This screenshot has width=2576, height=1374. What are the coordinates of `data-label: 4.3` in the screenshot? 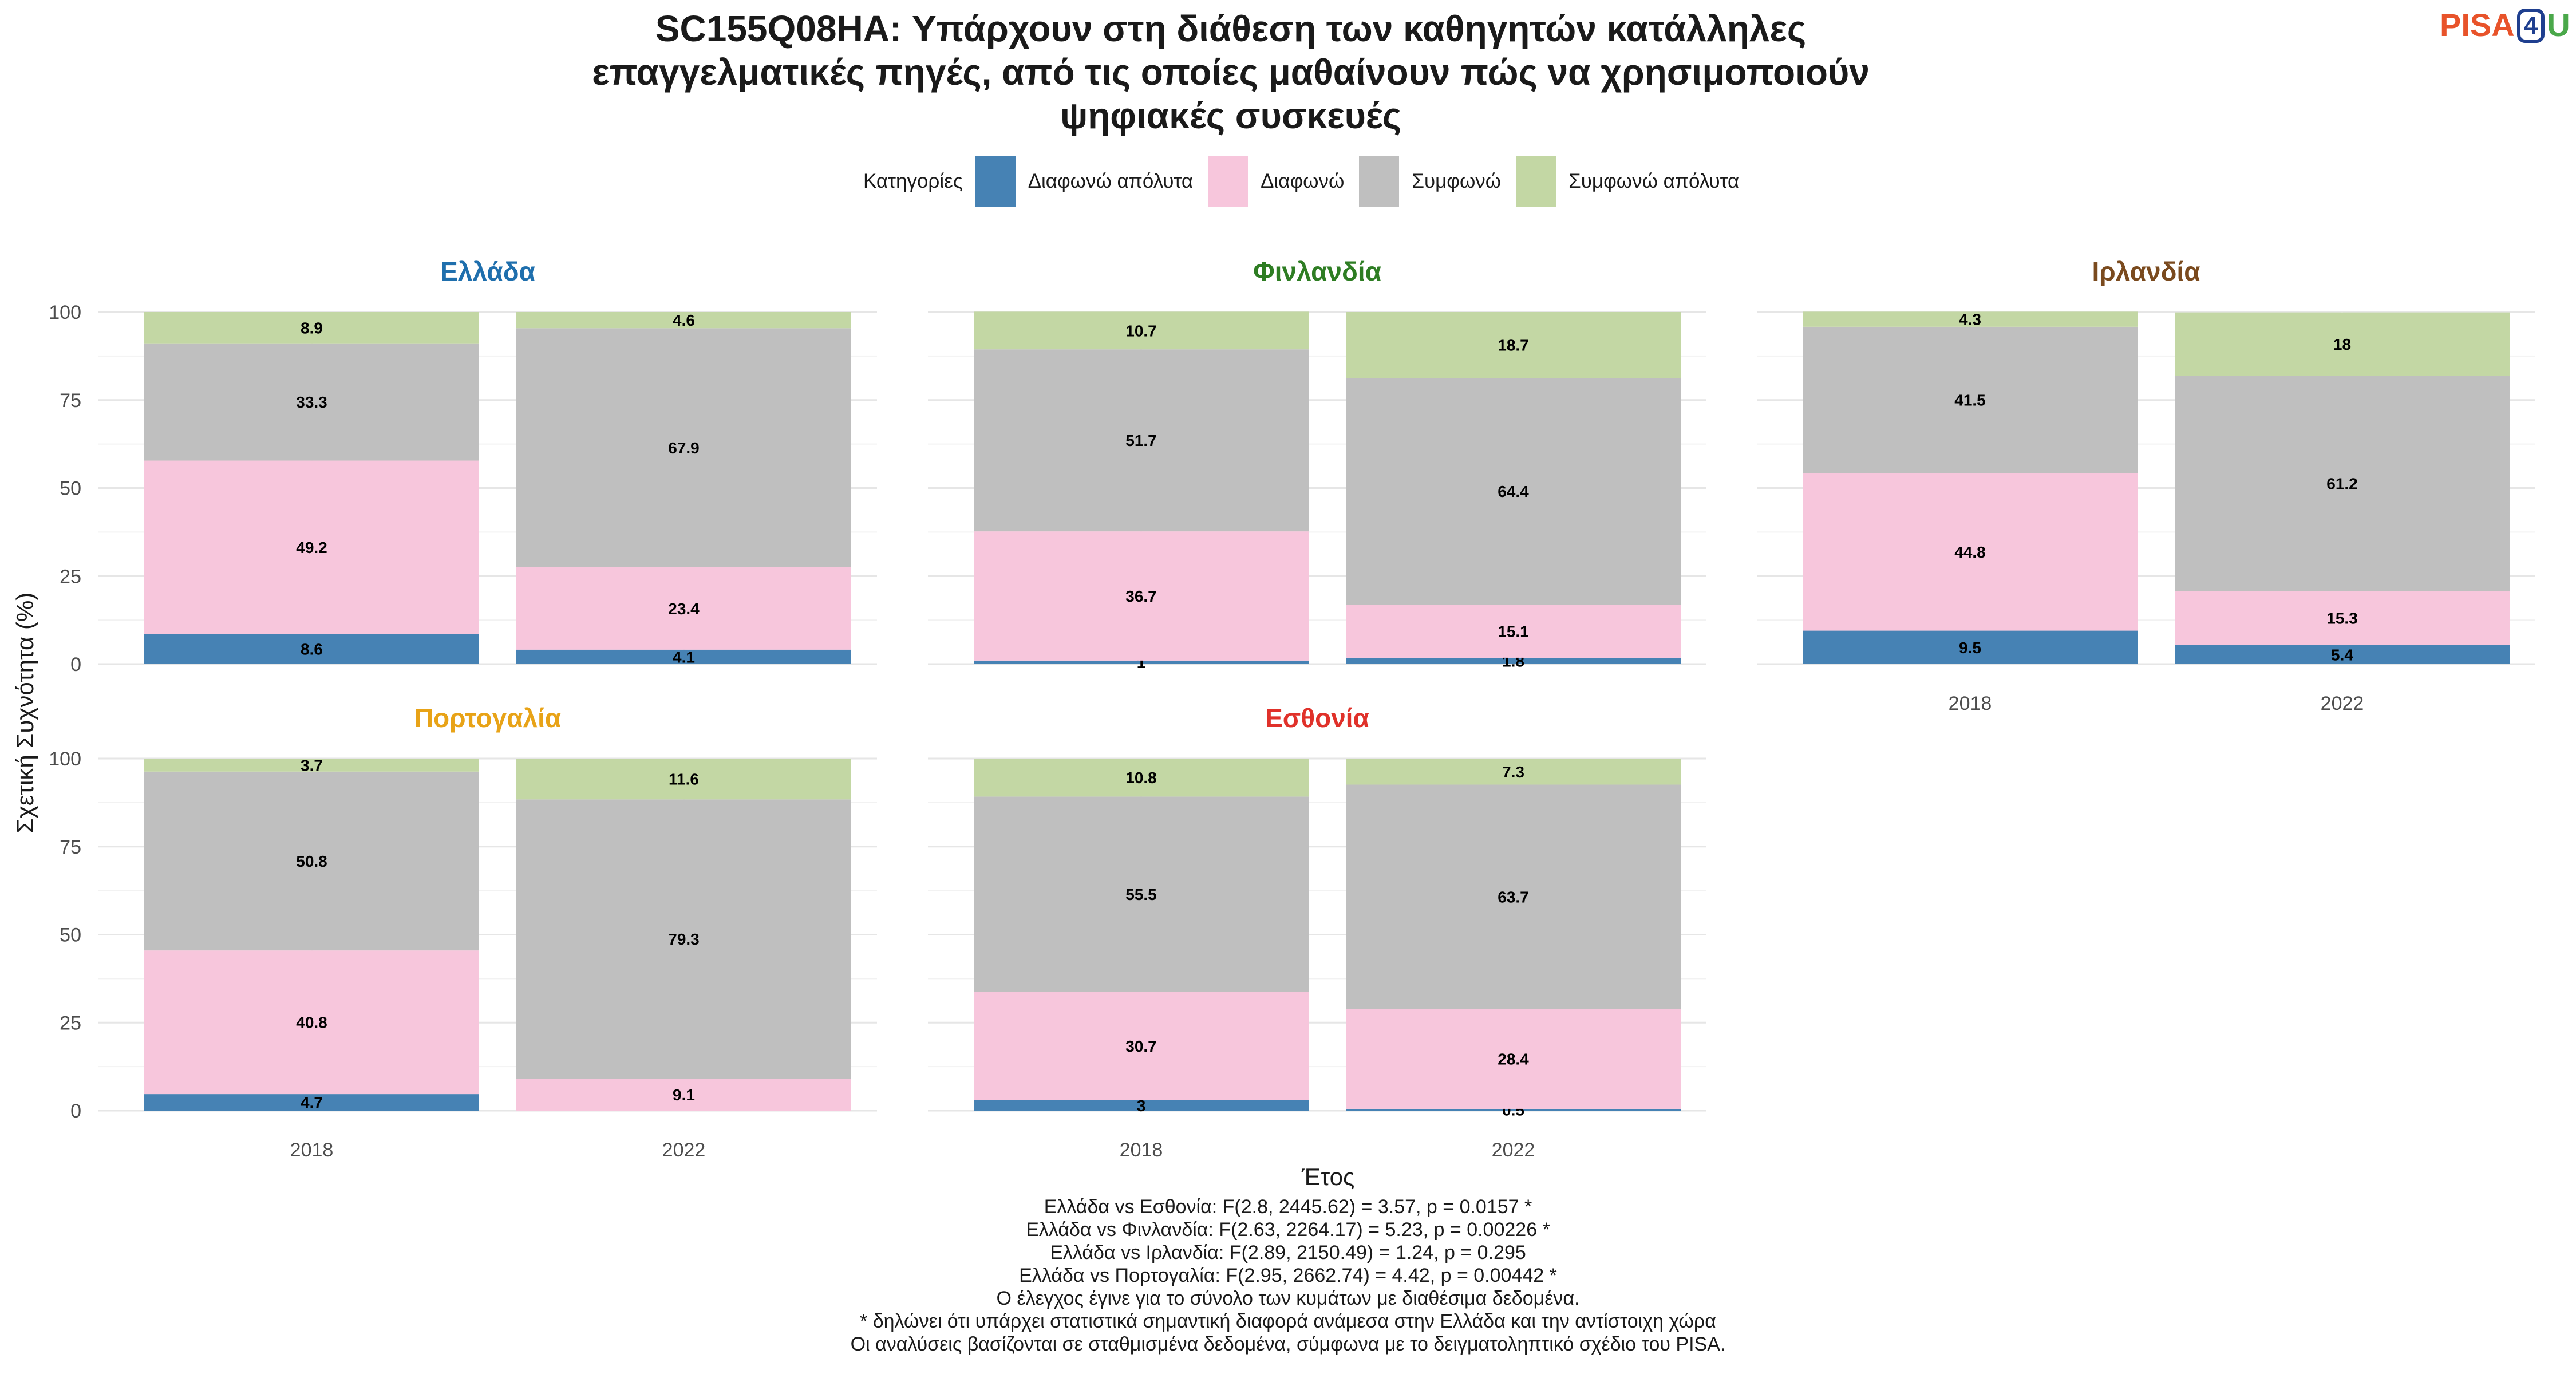 It's located at (1970, 320).